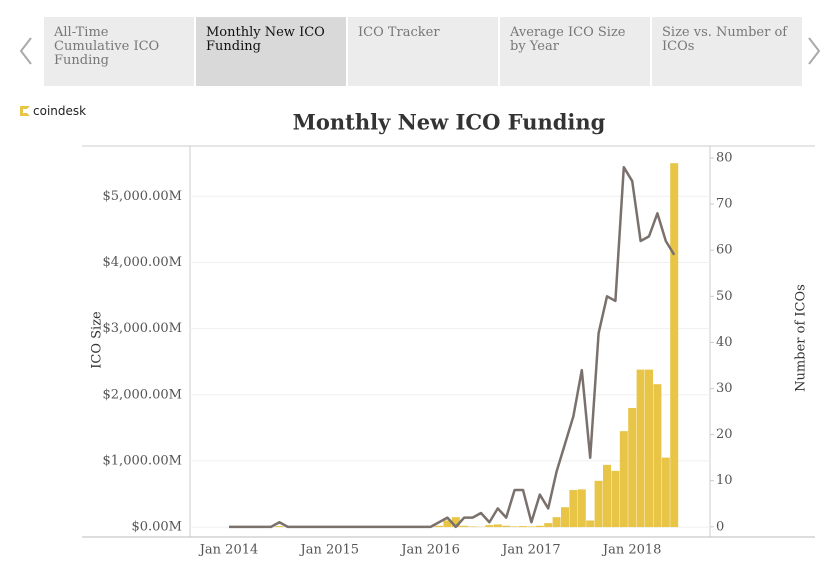  Describe the element at coordinates (271, 51) in the screenshot. I see `tab: Monthly New ICO Funding` at that location.